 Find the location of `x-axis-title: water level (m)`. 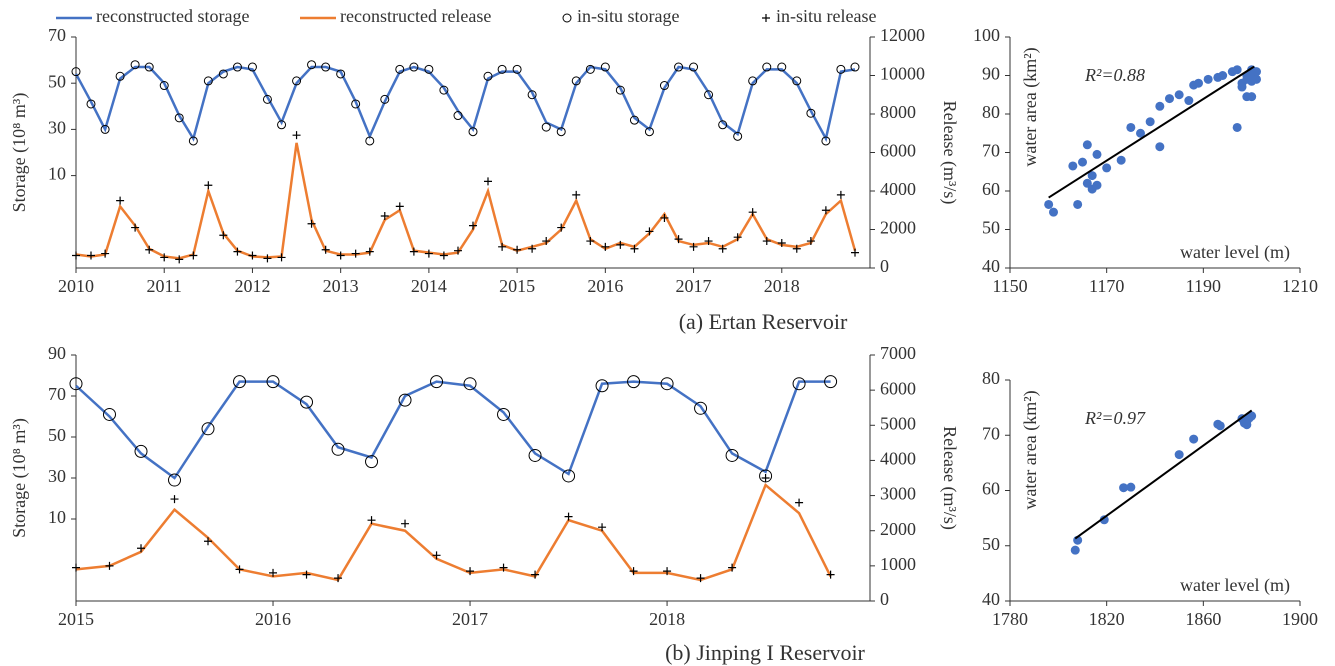

x-axis-title: water level (m) is located at coordinates (1235, 252).